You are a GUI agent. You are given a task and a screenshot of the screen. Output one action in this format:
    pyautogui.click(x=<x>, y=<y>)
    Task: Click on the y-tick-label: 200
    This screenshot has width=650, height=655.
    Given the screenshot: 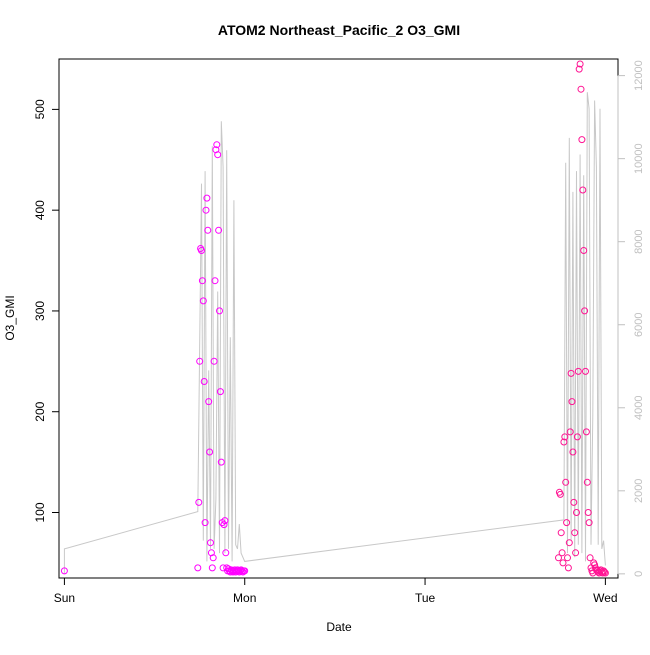 What is the action you would take?
    pyautogui.click(x=40, y=411)
    